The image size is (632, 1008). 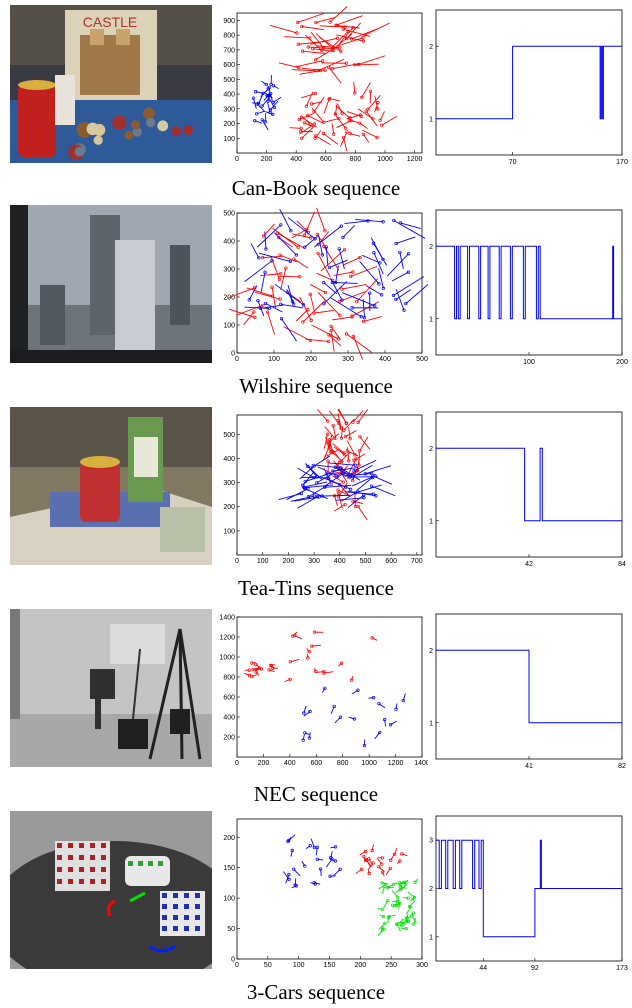 What do you see at coordinates (431, 841) in the screenshot?
I see `step-y-tick: 3` at bounding box center [431, 841].